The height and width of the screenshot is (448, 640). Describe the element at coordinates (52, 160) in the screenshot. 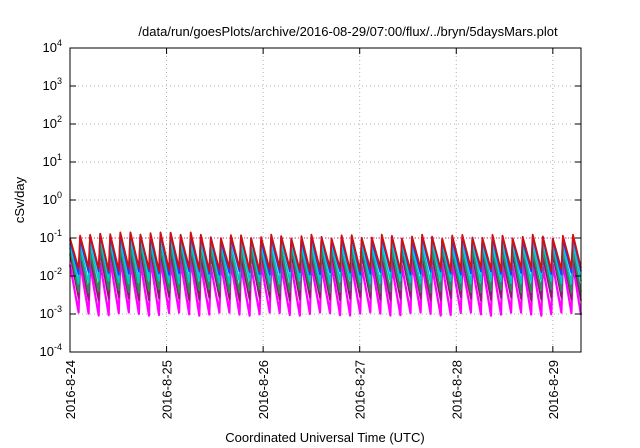

I see `y-tick-label: 10¹` at that location.